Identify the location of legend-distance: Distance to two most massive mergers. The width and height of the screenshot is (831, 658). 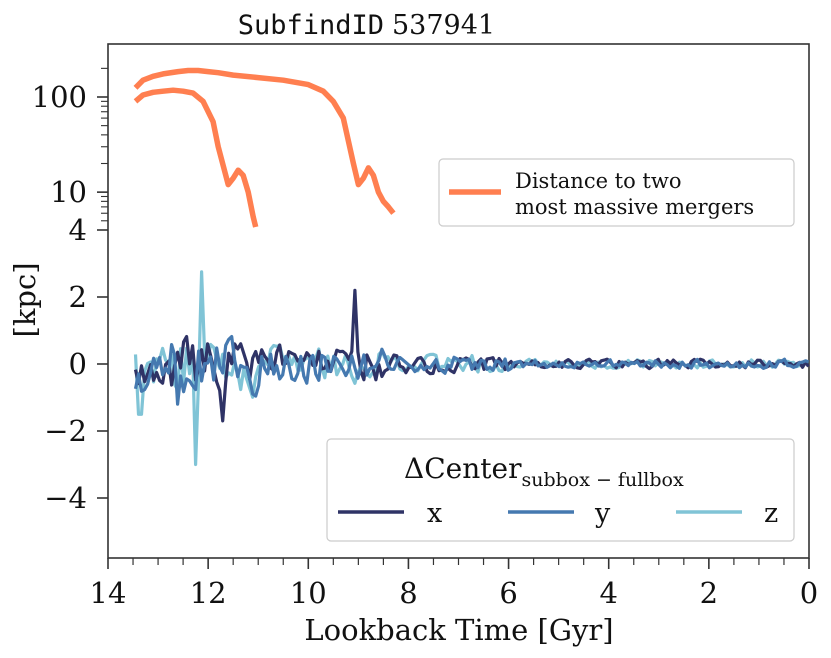
(616, 192).